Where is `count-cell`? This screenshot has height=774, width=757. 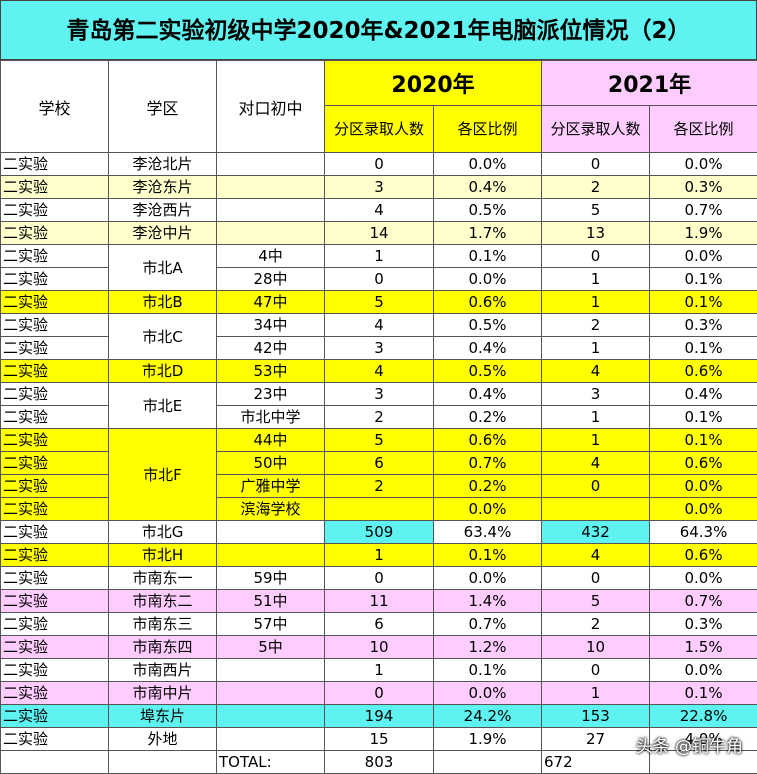 count-cell is located at coordinates (379, 509).